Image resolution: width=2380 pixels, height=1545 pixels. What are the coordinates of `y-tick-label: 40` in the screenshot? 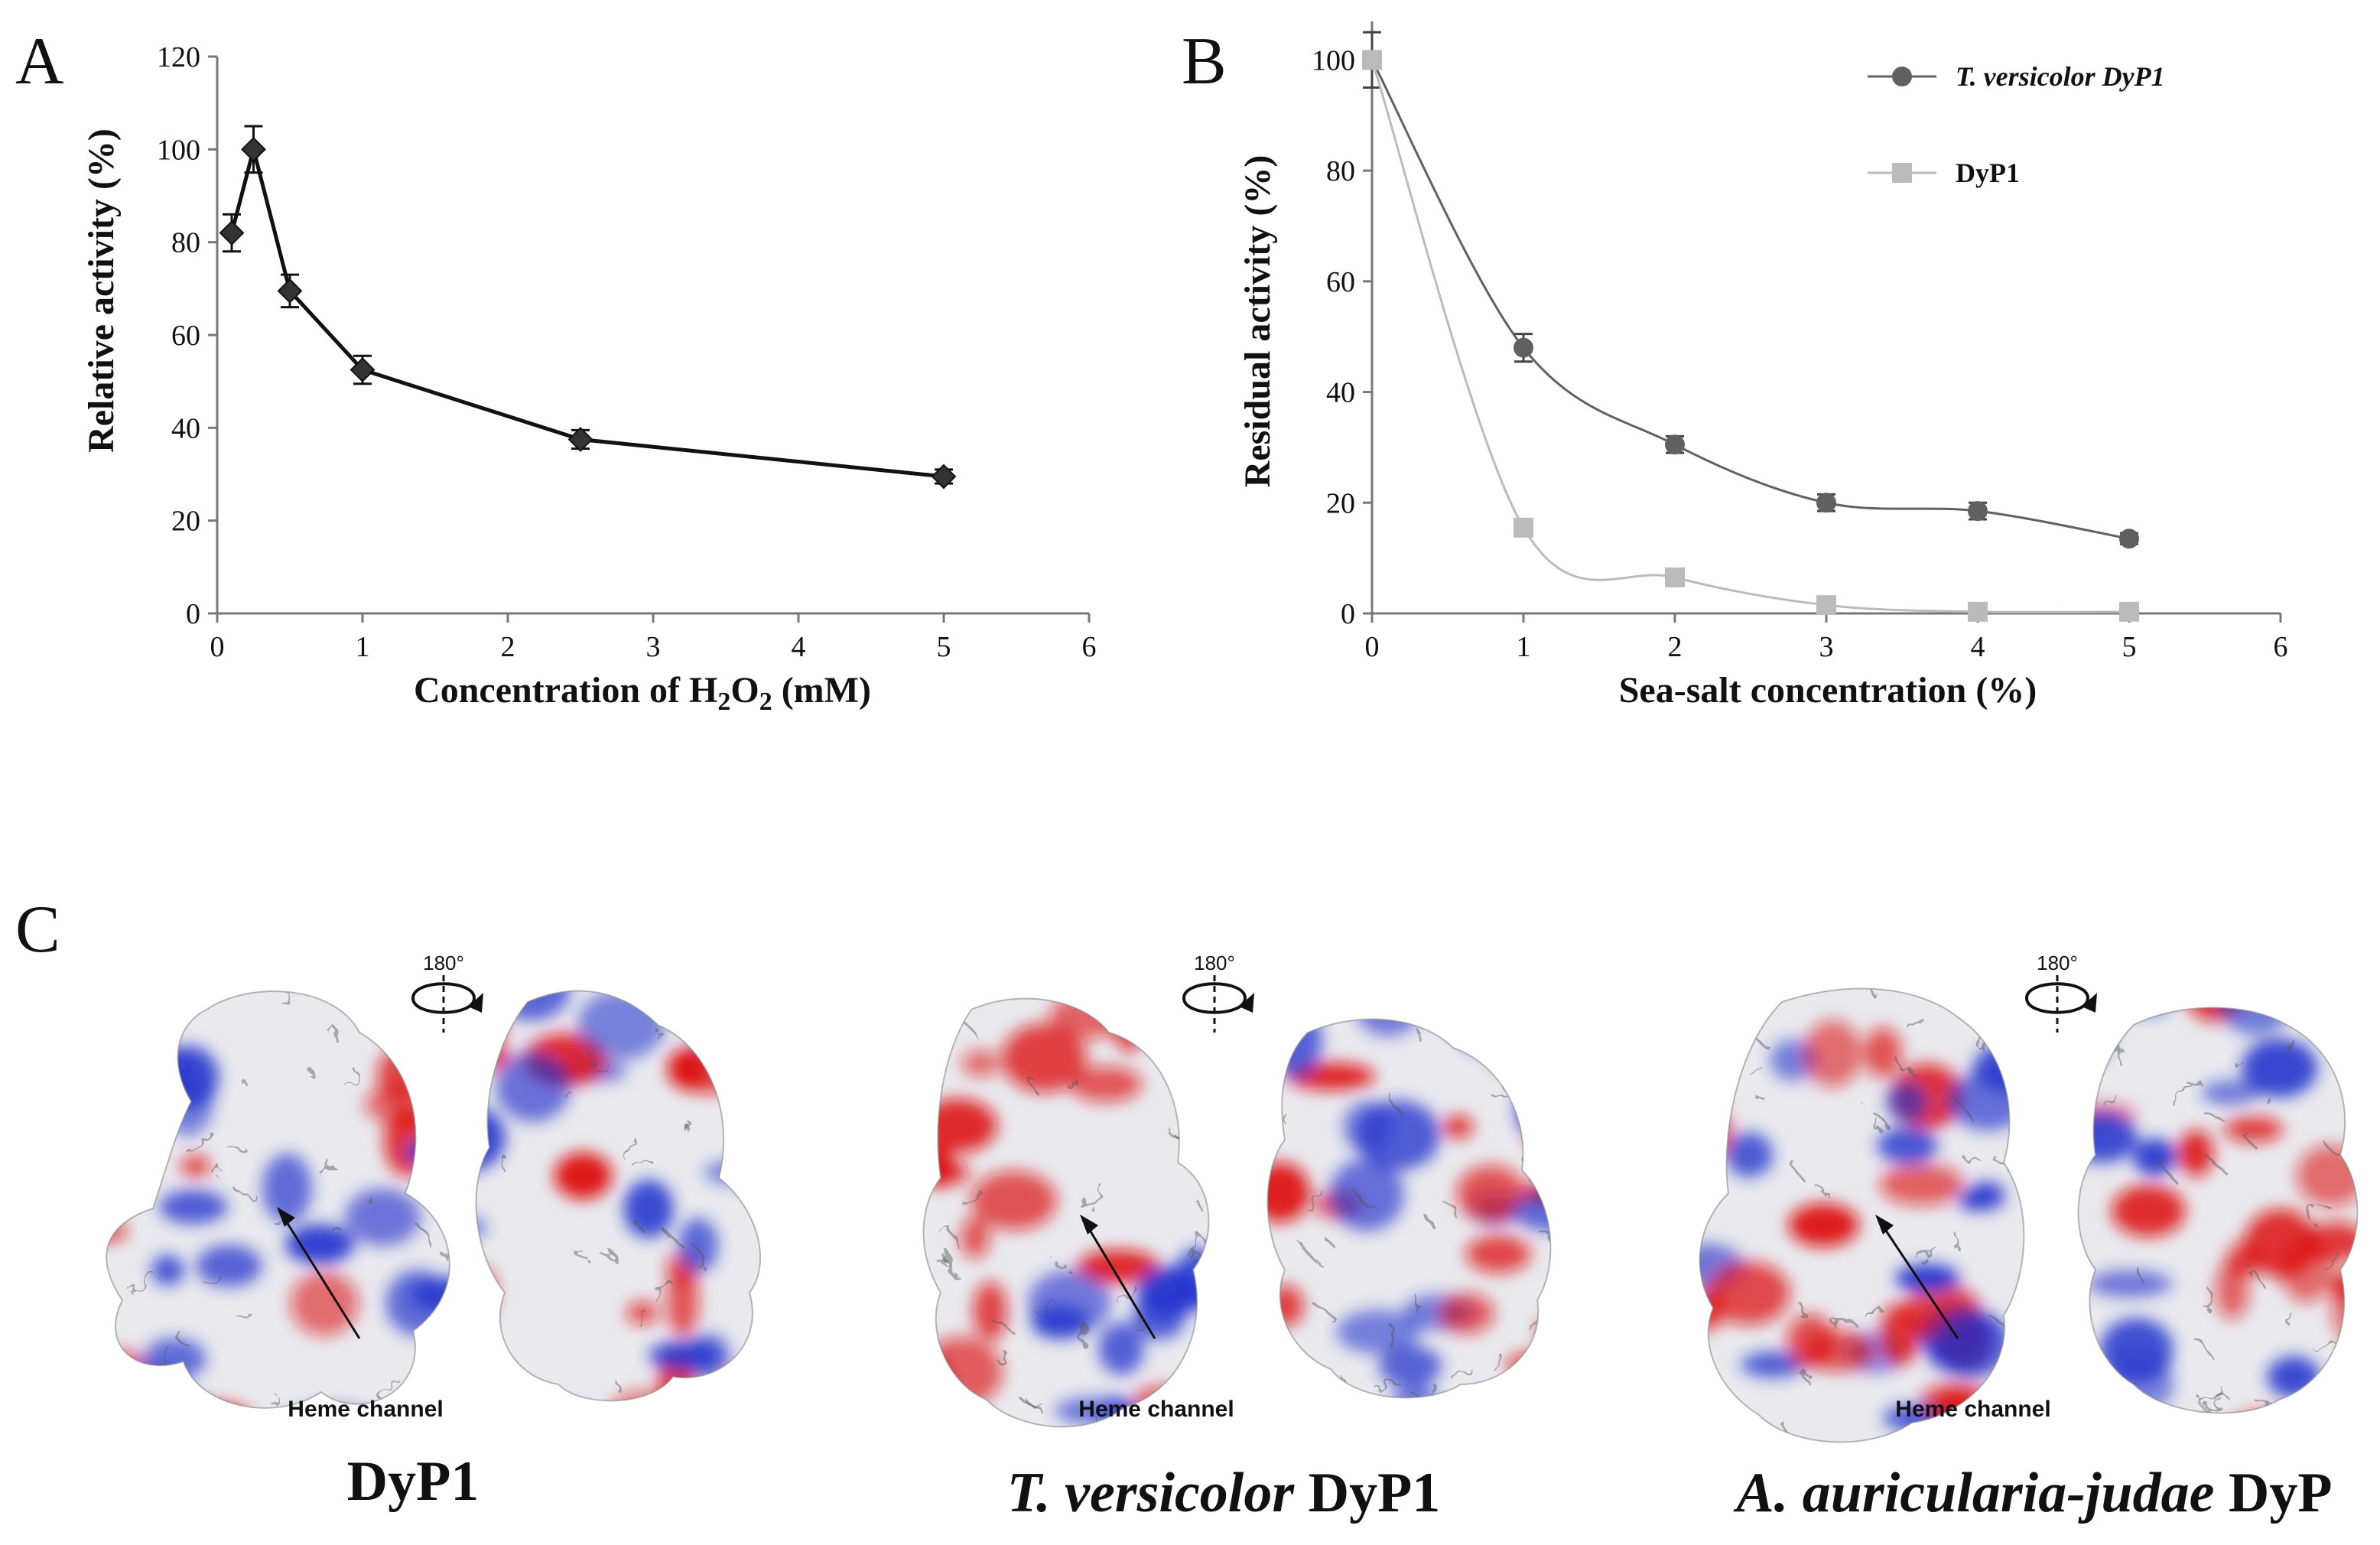 It's located at (1340, 393).